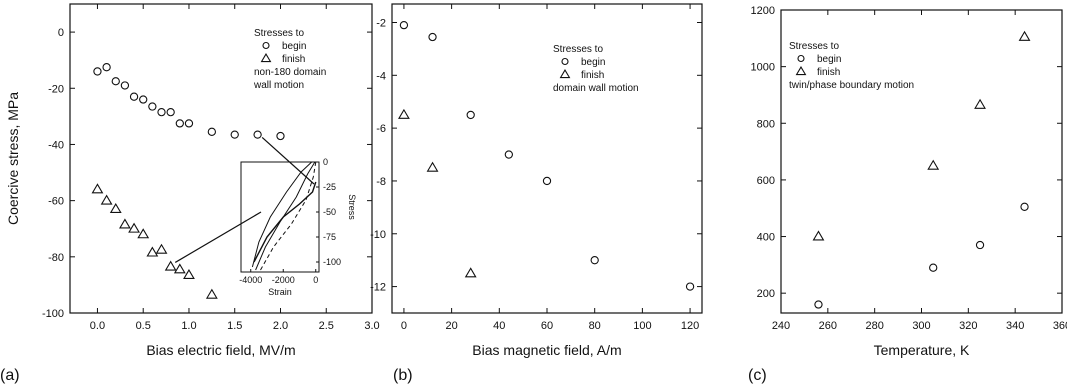 The height and width of the screenshot is (385, 1067). I want to click on series-begin, so click(921, 255).